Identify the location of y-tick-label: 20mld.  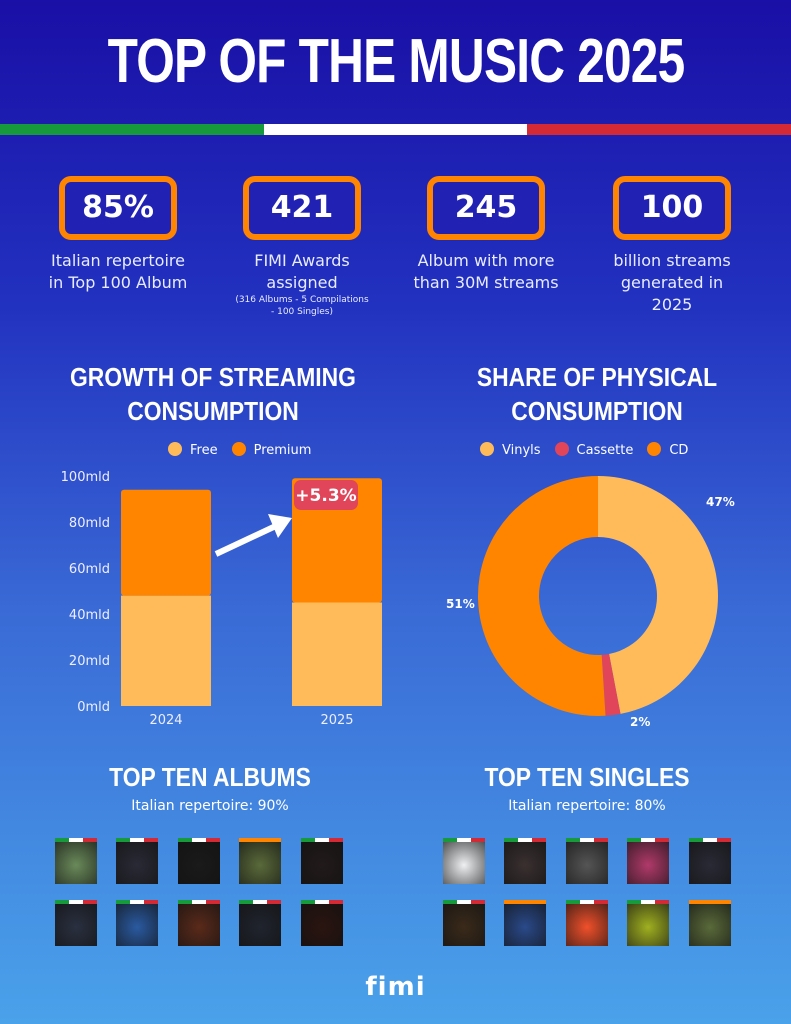
(89, 661).